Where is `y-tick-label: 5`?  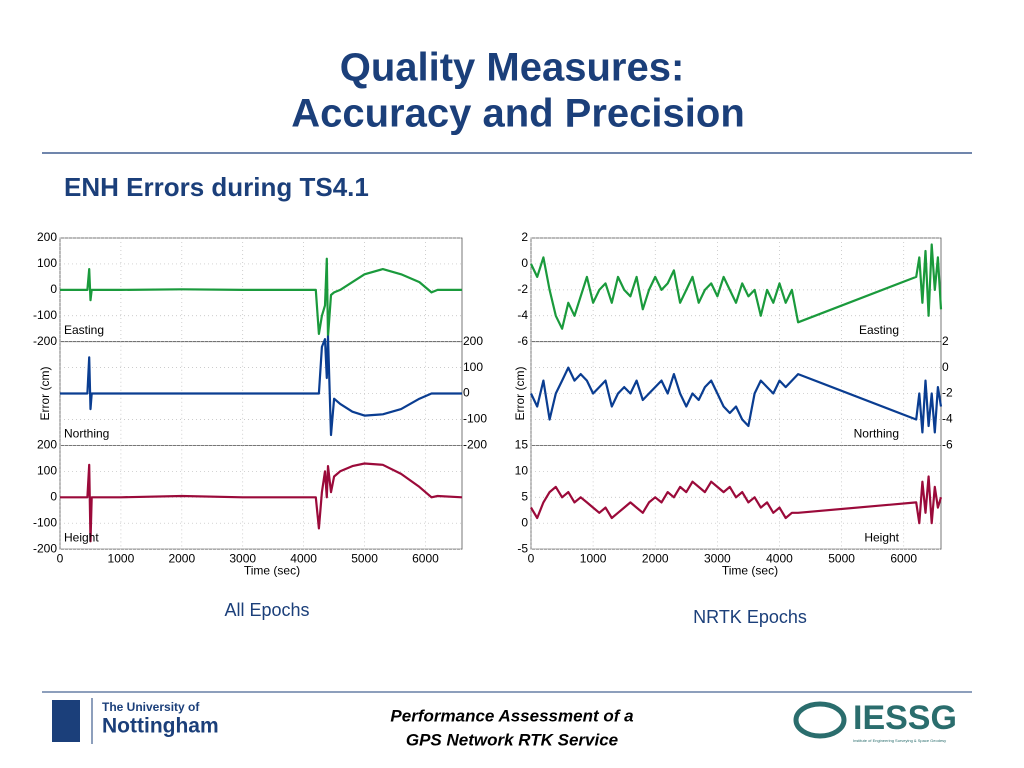 y-tick-label: 5 is located at coordinates (524, 496).